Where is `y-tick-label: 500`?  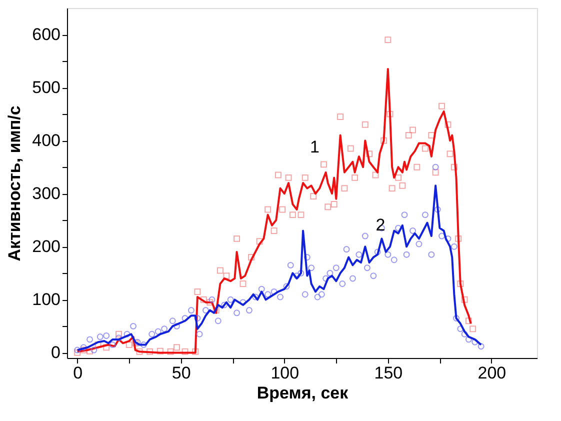
y-tick-label: 500 is located at coordinates (46, 88).